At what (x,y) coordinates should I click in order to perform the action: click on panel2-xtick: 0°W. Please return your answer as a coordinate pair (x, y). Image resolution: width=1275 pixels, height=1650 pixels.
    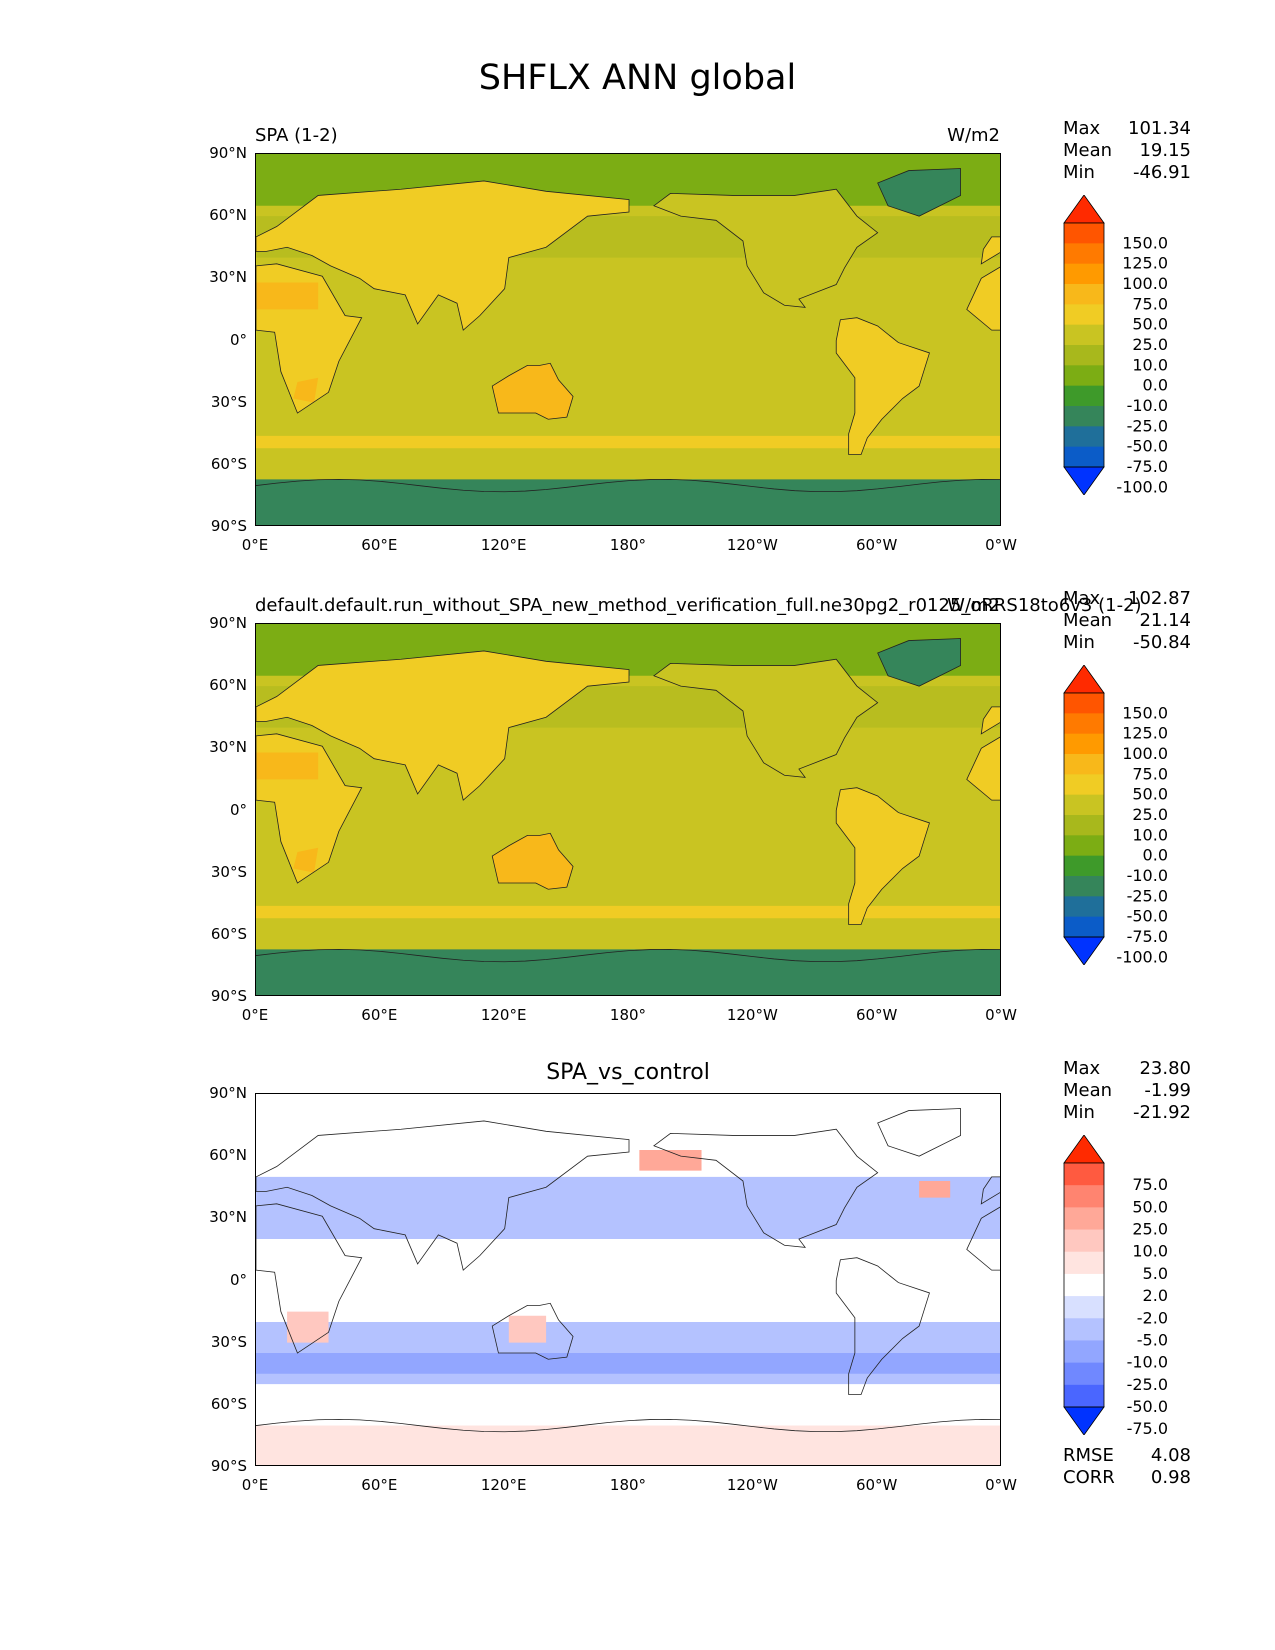
    Looking at the image, I should click on (1001, 1015).